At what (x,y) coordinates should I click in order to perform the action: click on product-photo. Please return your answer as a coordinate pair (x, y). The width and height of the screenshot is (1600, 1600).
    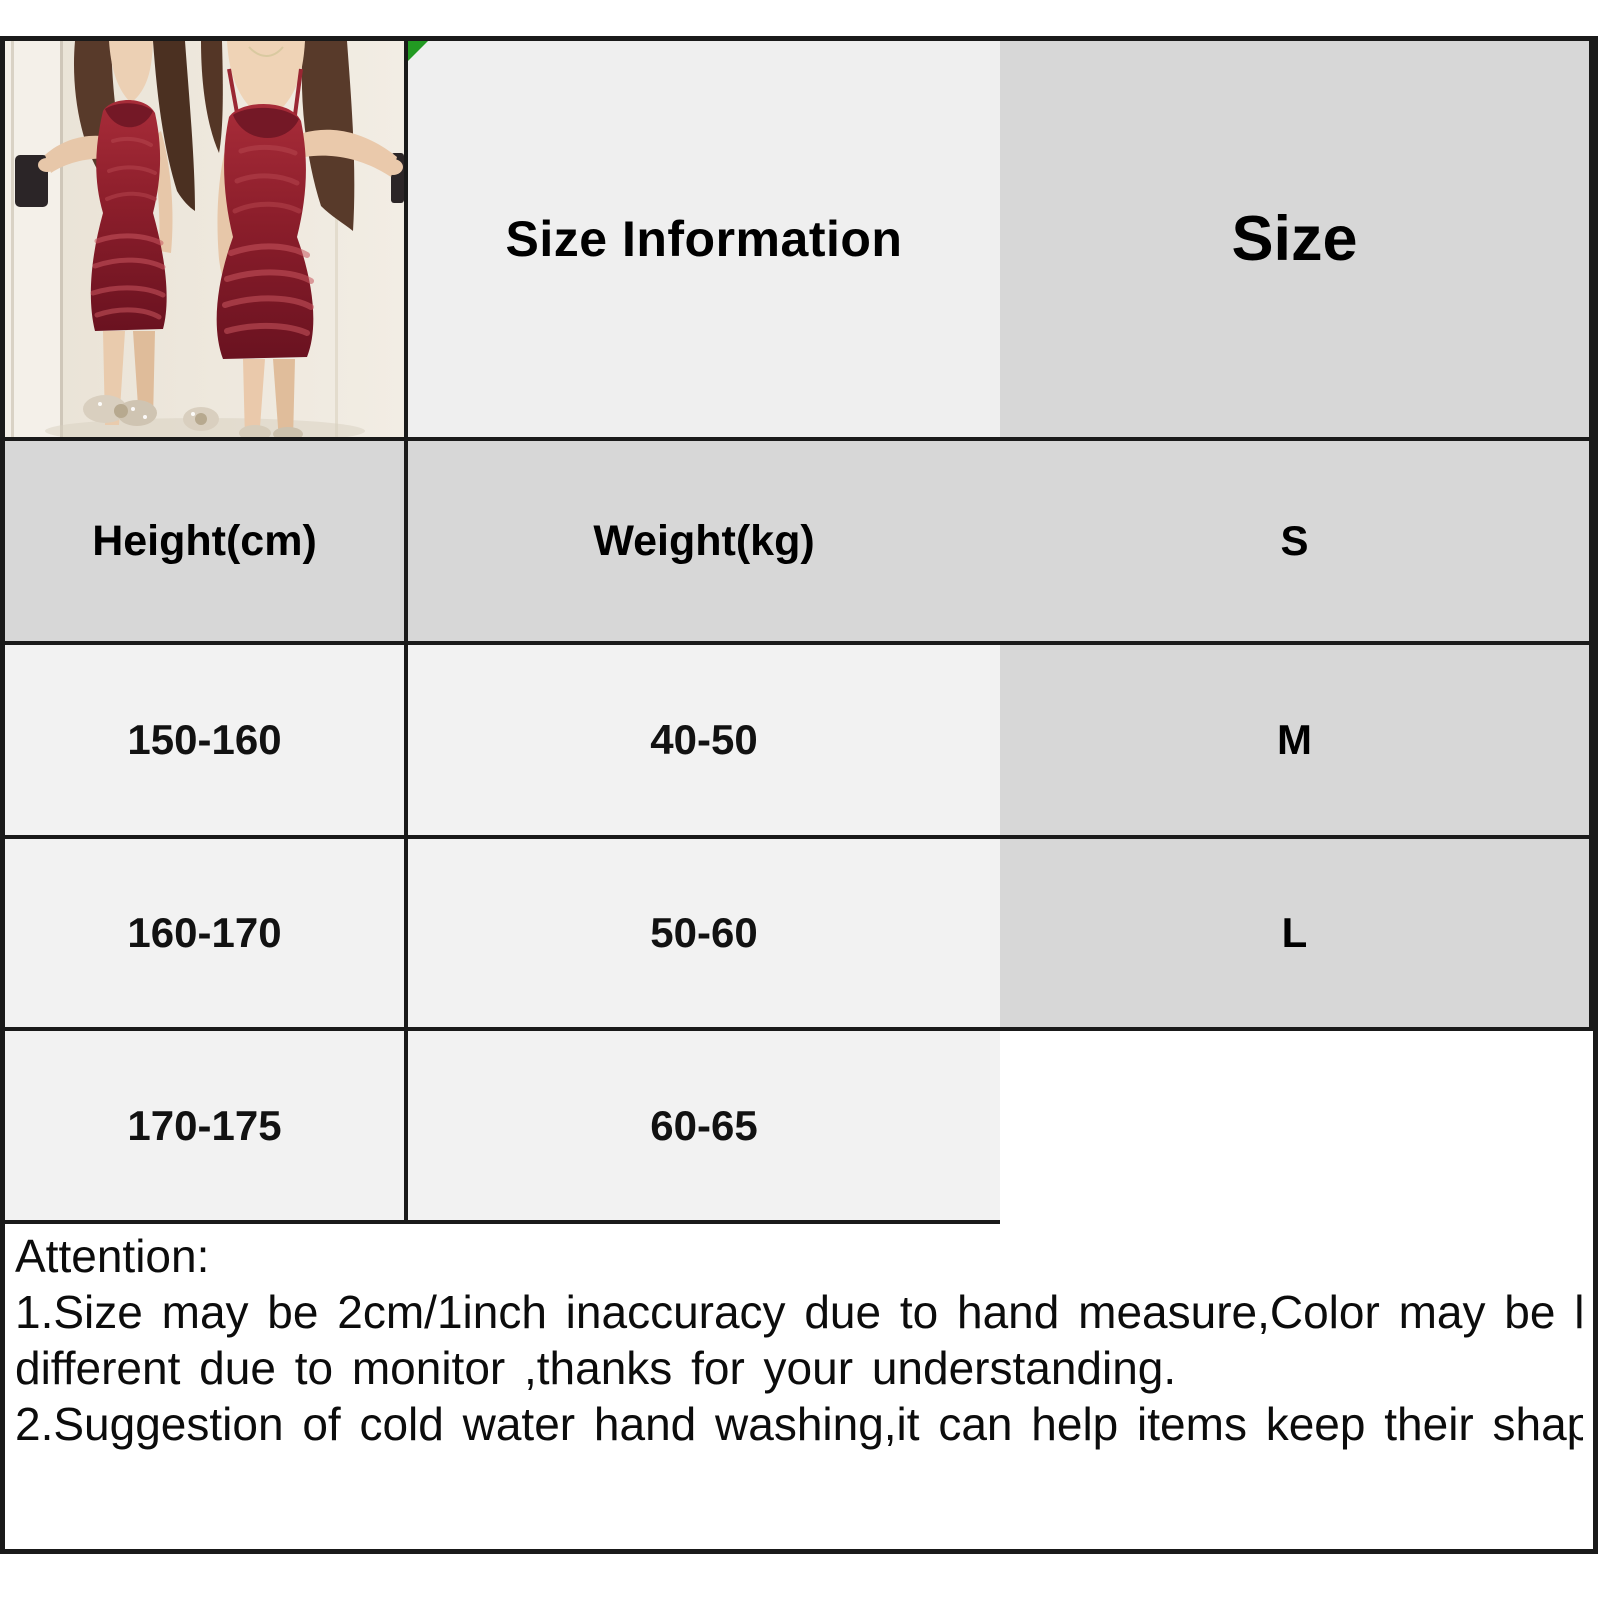
    Looking at the image, I should click on (206, 241).